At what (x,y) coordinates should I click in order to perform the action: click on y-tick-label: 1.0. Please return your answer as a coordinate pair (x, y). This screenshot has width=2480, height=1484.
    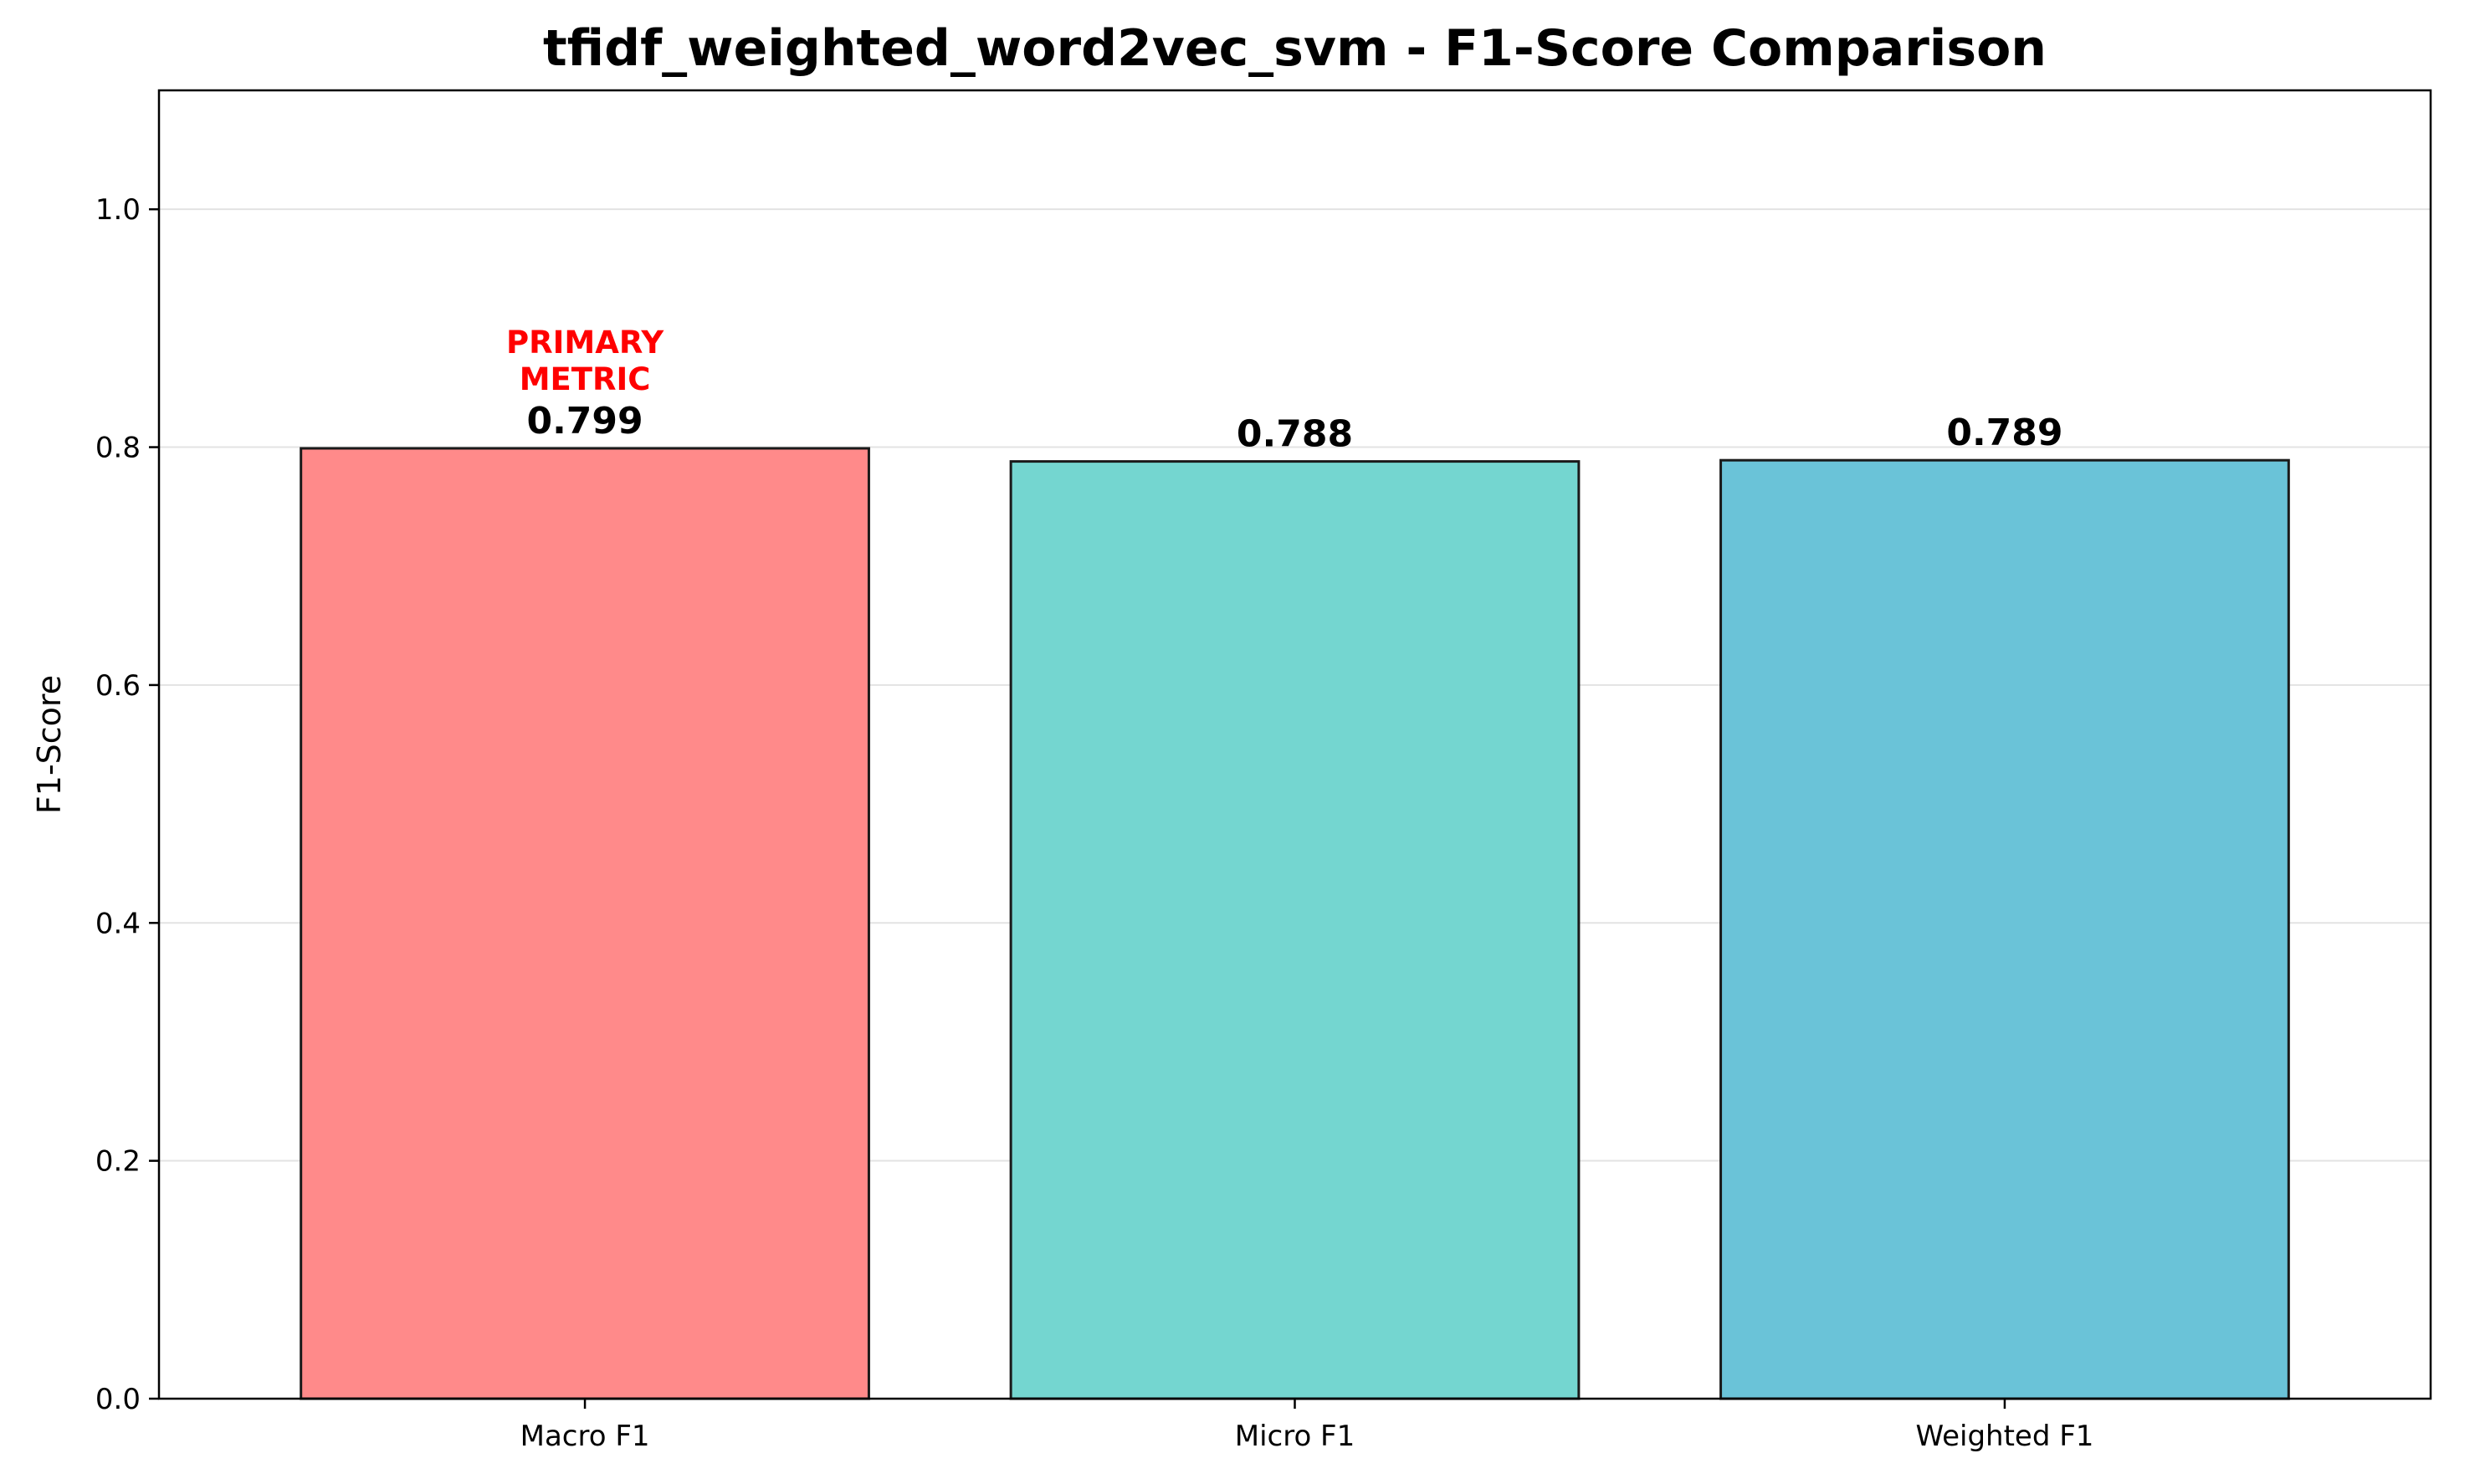
    Looking at the image, I should click on (118, 210).